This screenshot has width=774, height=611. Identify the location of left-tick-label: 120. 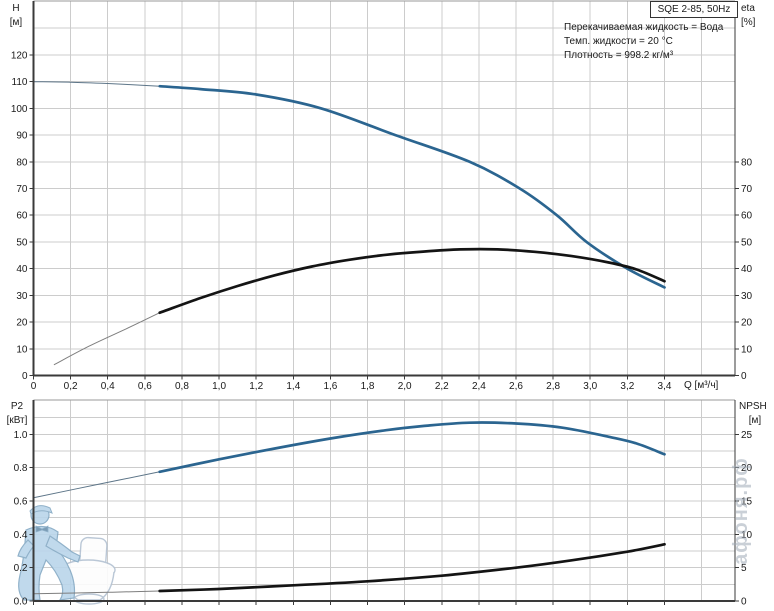
(19, 55).